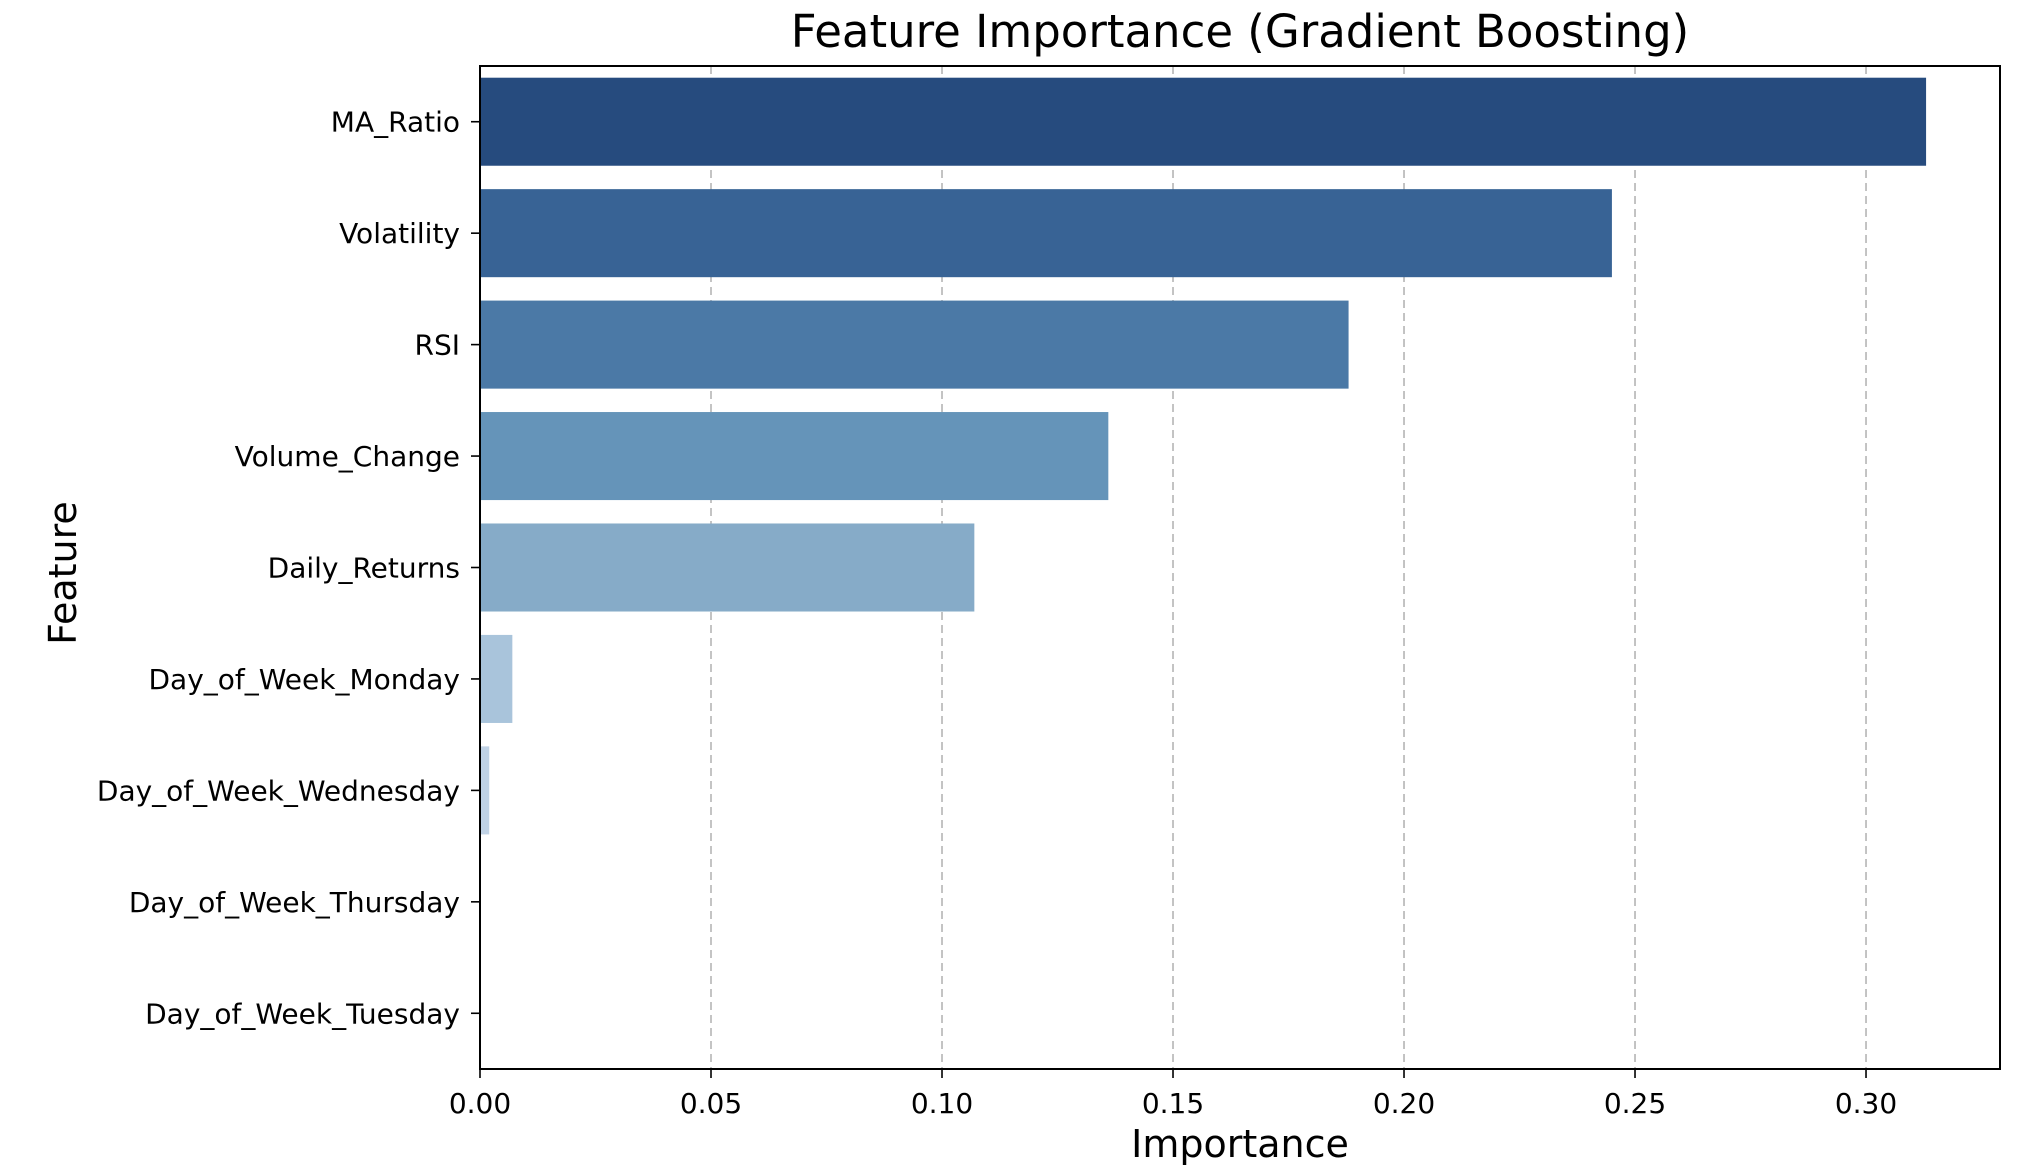  I want to click on y-tick-label: Volume_Change, so click(347, 456).